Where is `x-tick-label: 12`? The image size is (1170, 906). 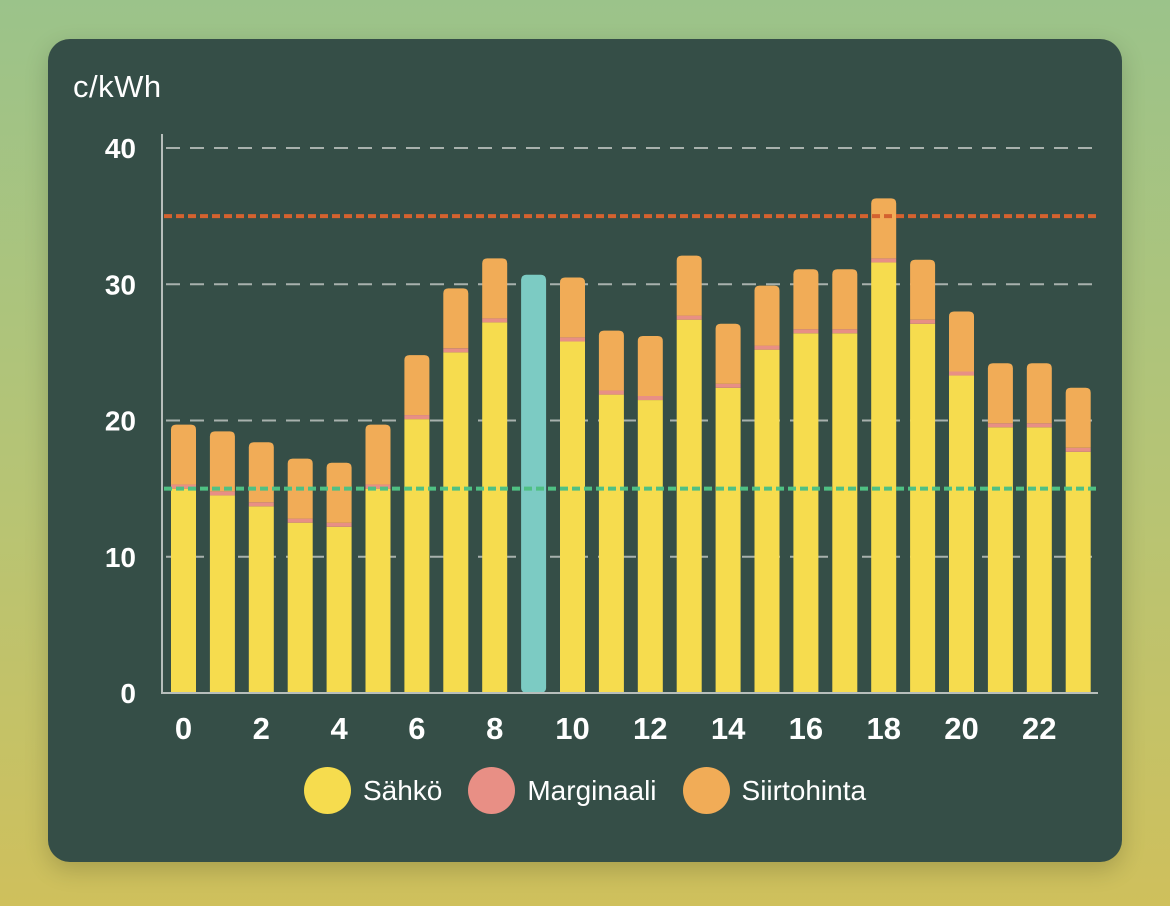 x-tick-label: 12 is located at coordinates (650, 728).